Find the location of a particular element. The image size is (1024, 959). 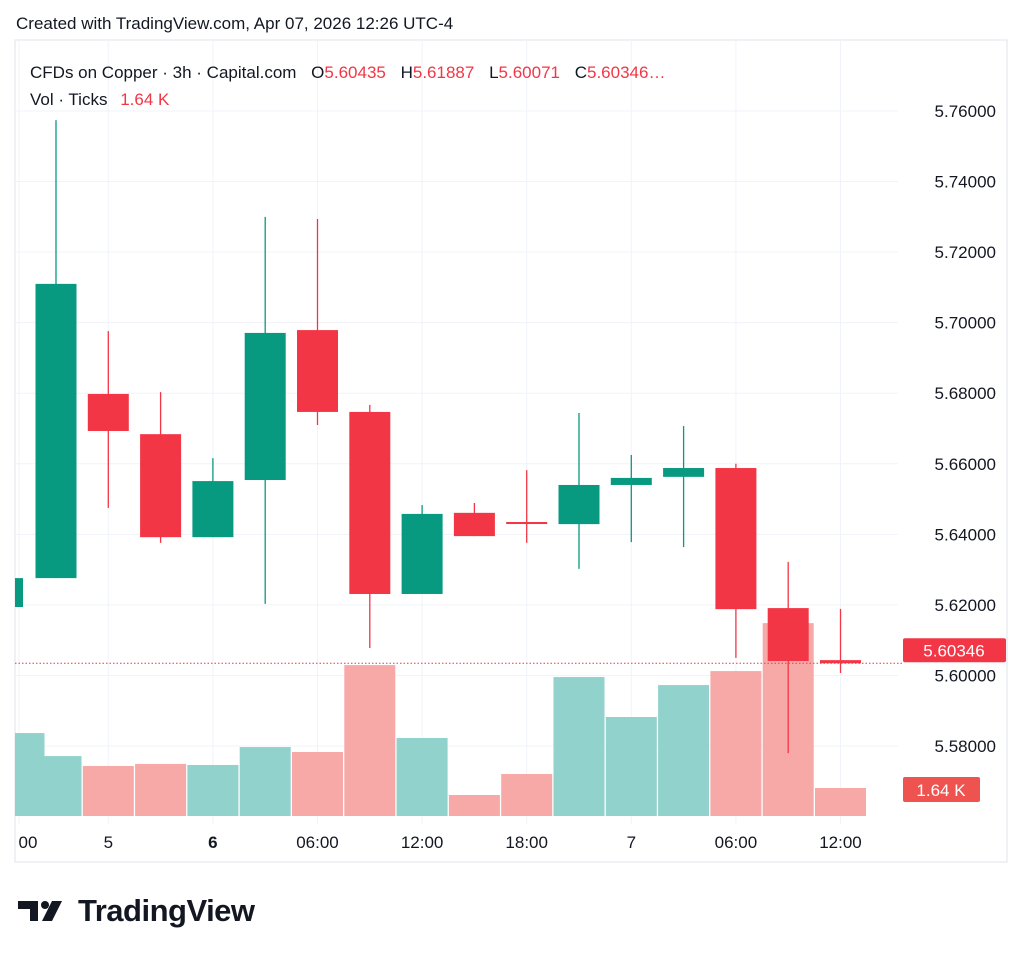

volume-value: 1.64 K is located at coordinates (145, 99).